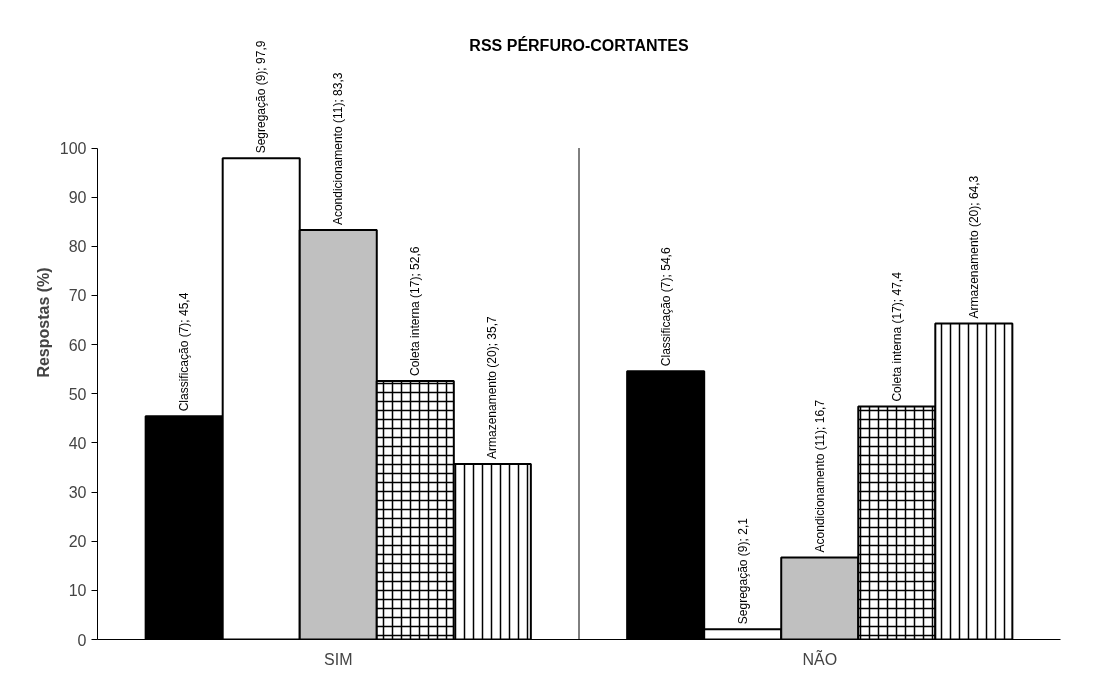 Image resolution: width=1095 pixels, height=679 pixels. Describe the element at coordinates (82, 640) in the screenshot. I see `y-tick-label: 0` at that location.